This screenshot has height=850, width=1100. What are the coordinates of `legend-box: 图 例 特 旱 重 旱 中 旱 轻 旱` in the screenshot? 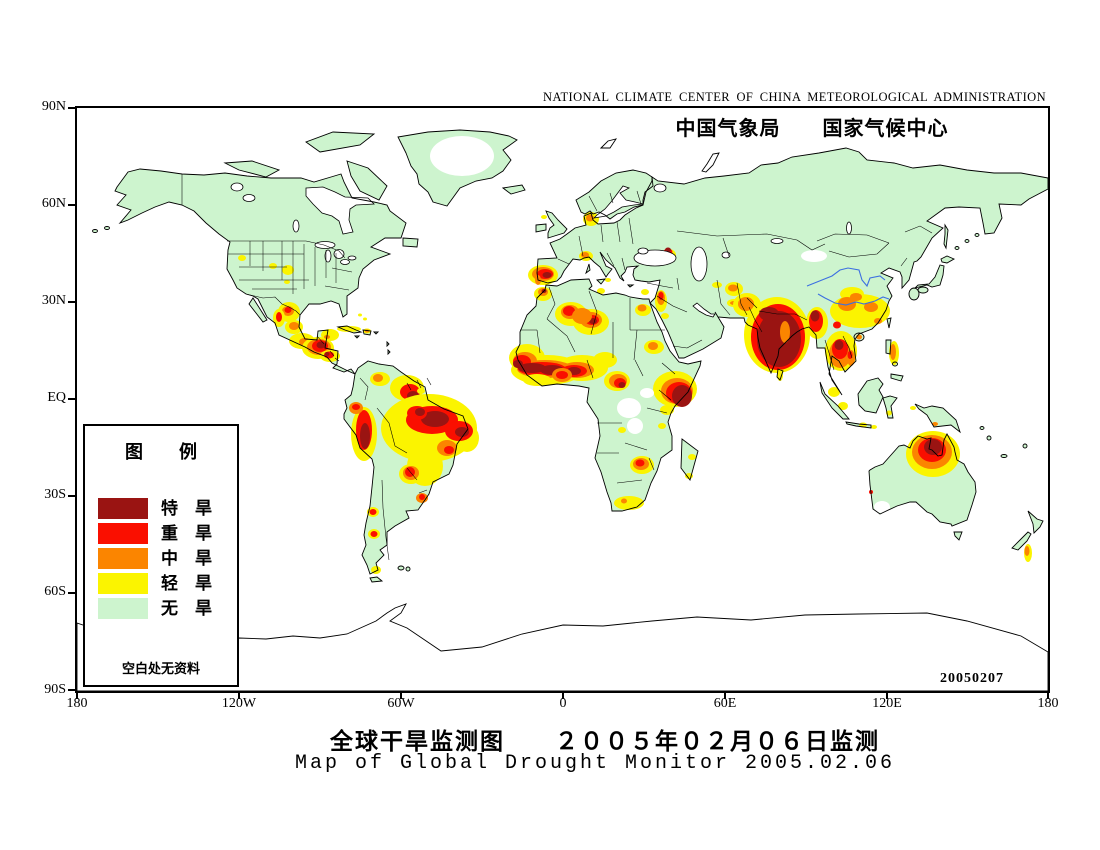 It's located at (161, 555).